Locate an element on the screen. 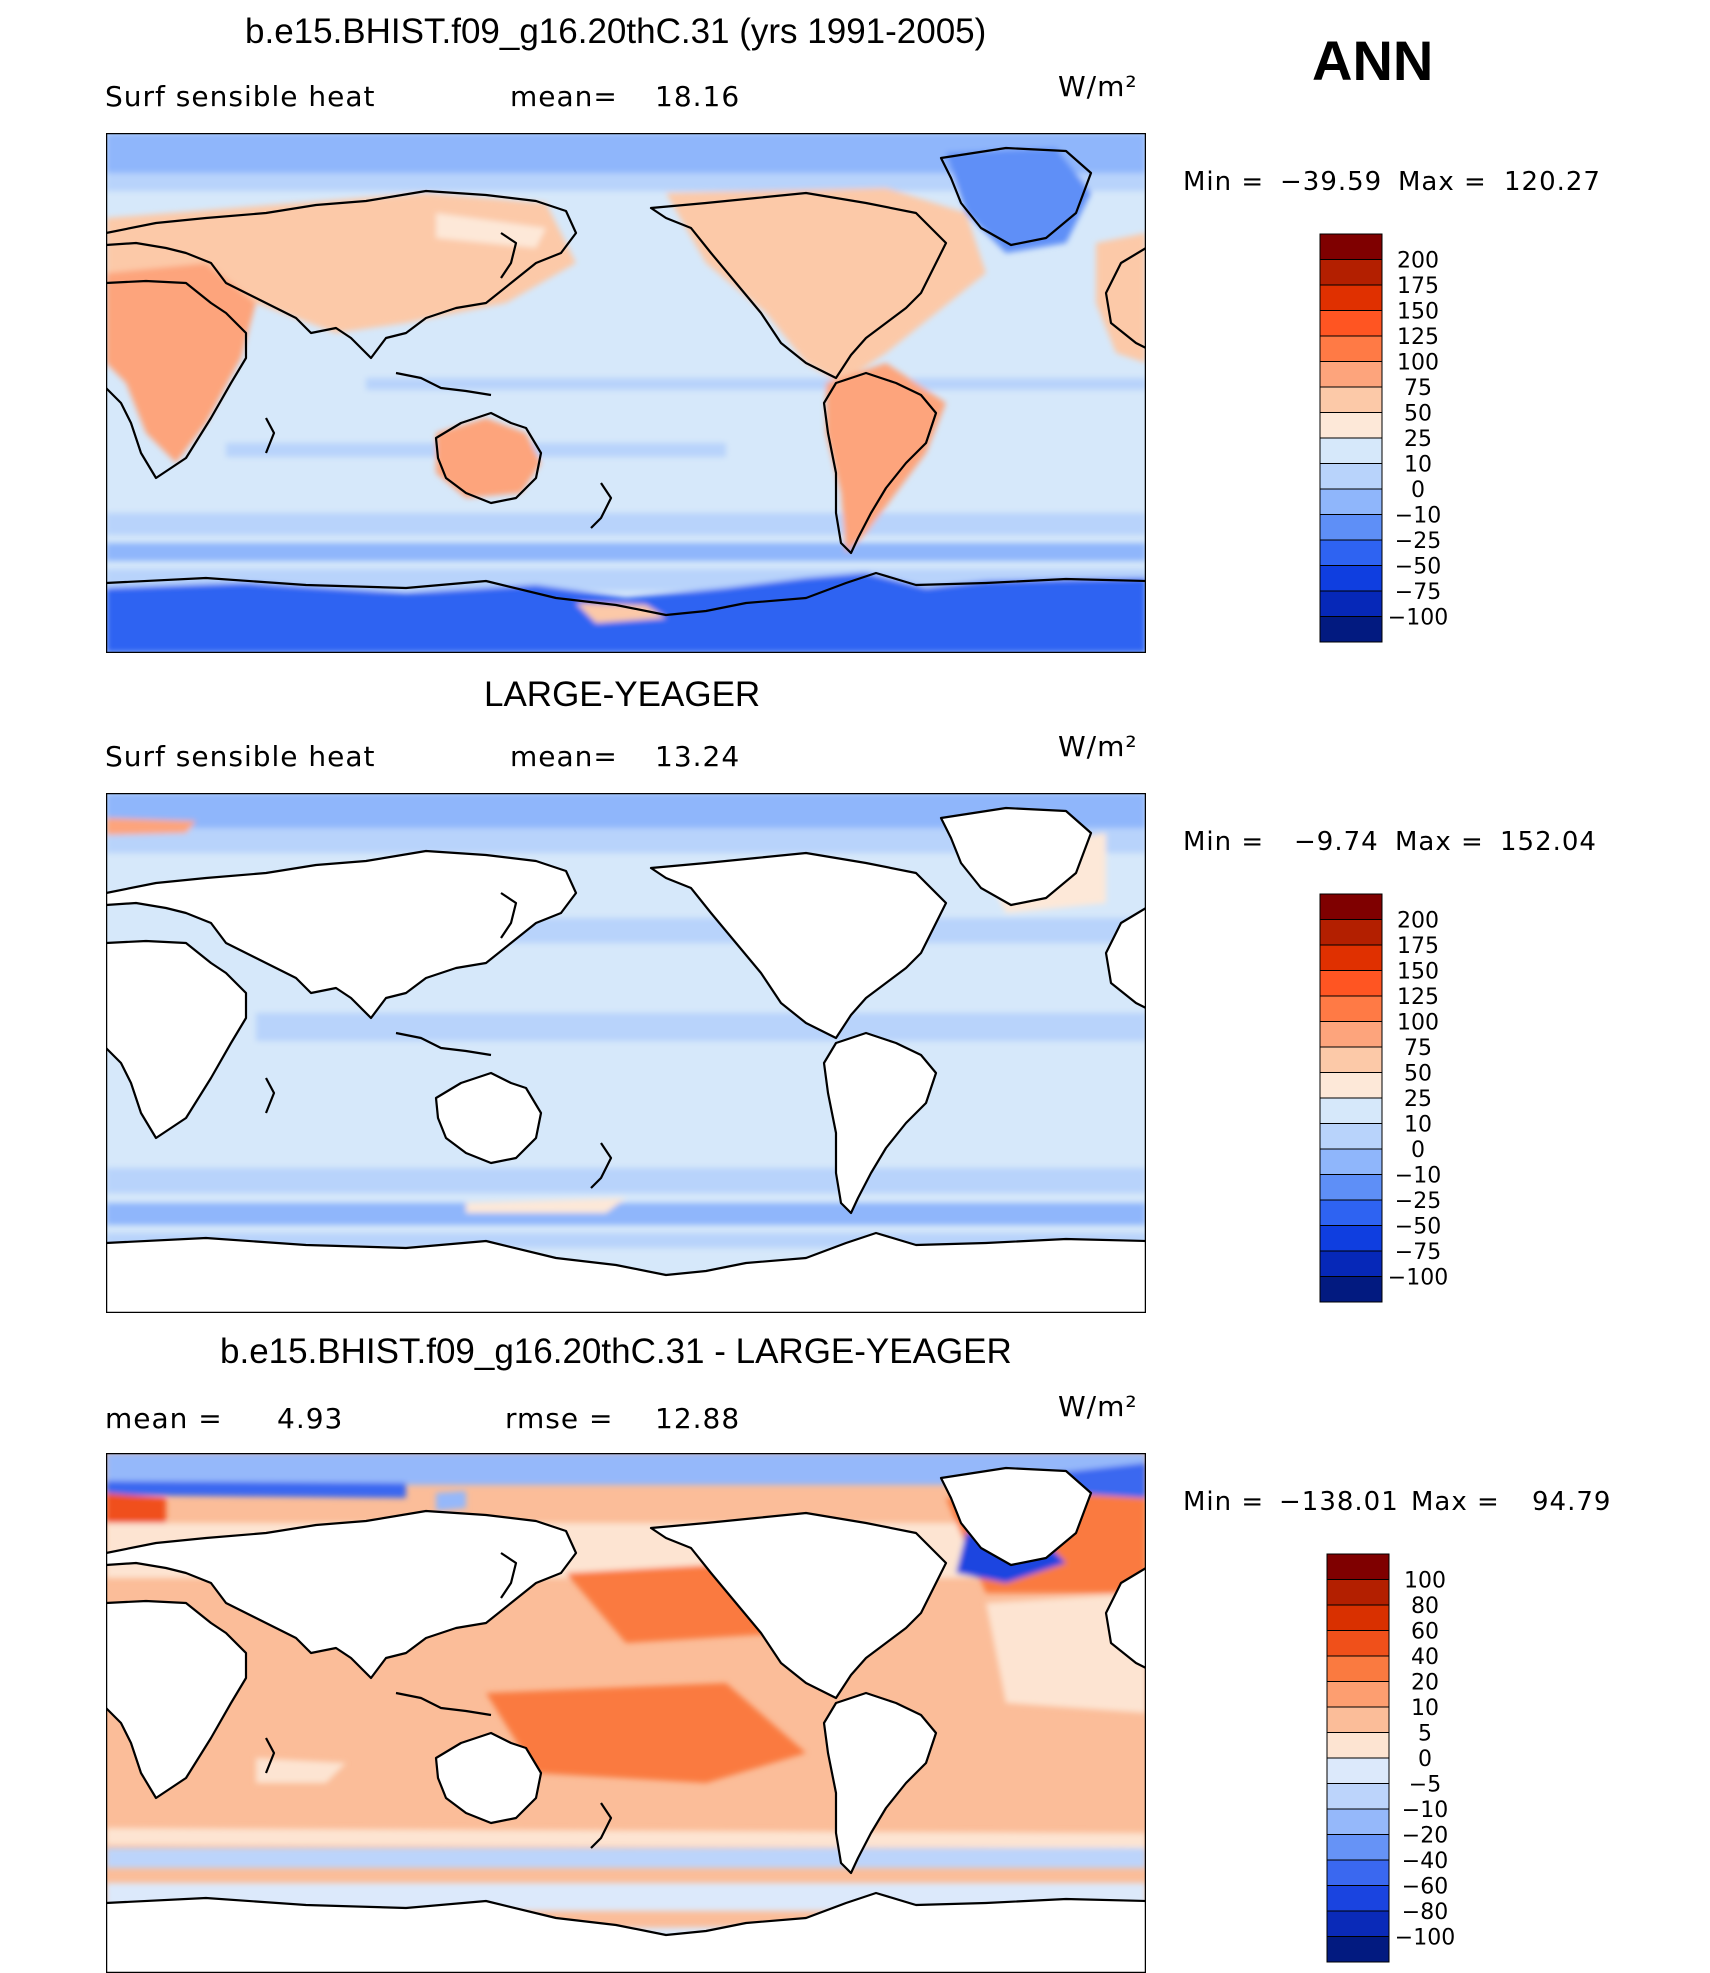 This screenshot has height=1973, width=1710. panel-1-colorbar-tick-label: −25 is located at coordinates (1418, 541).